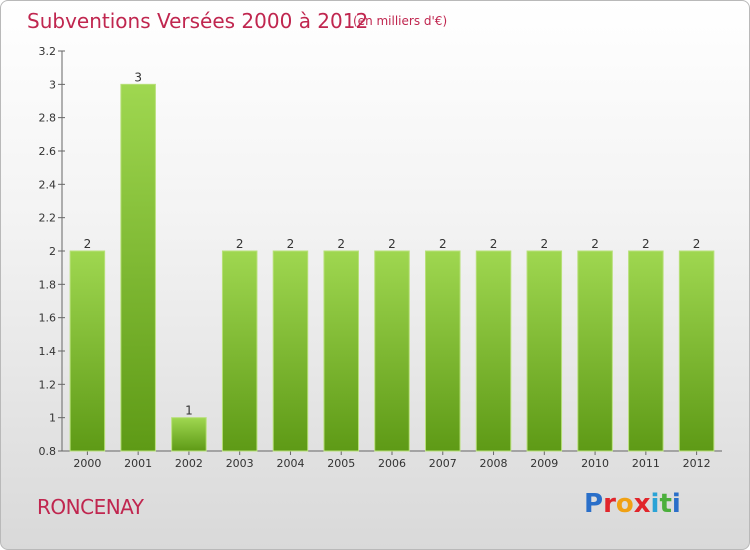 The width and height of the screenshot is (750, 550). Describe the element at coordinates (646, 463) in the screenshot. I see `x-tick-label: 2011` at that location.